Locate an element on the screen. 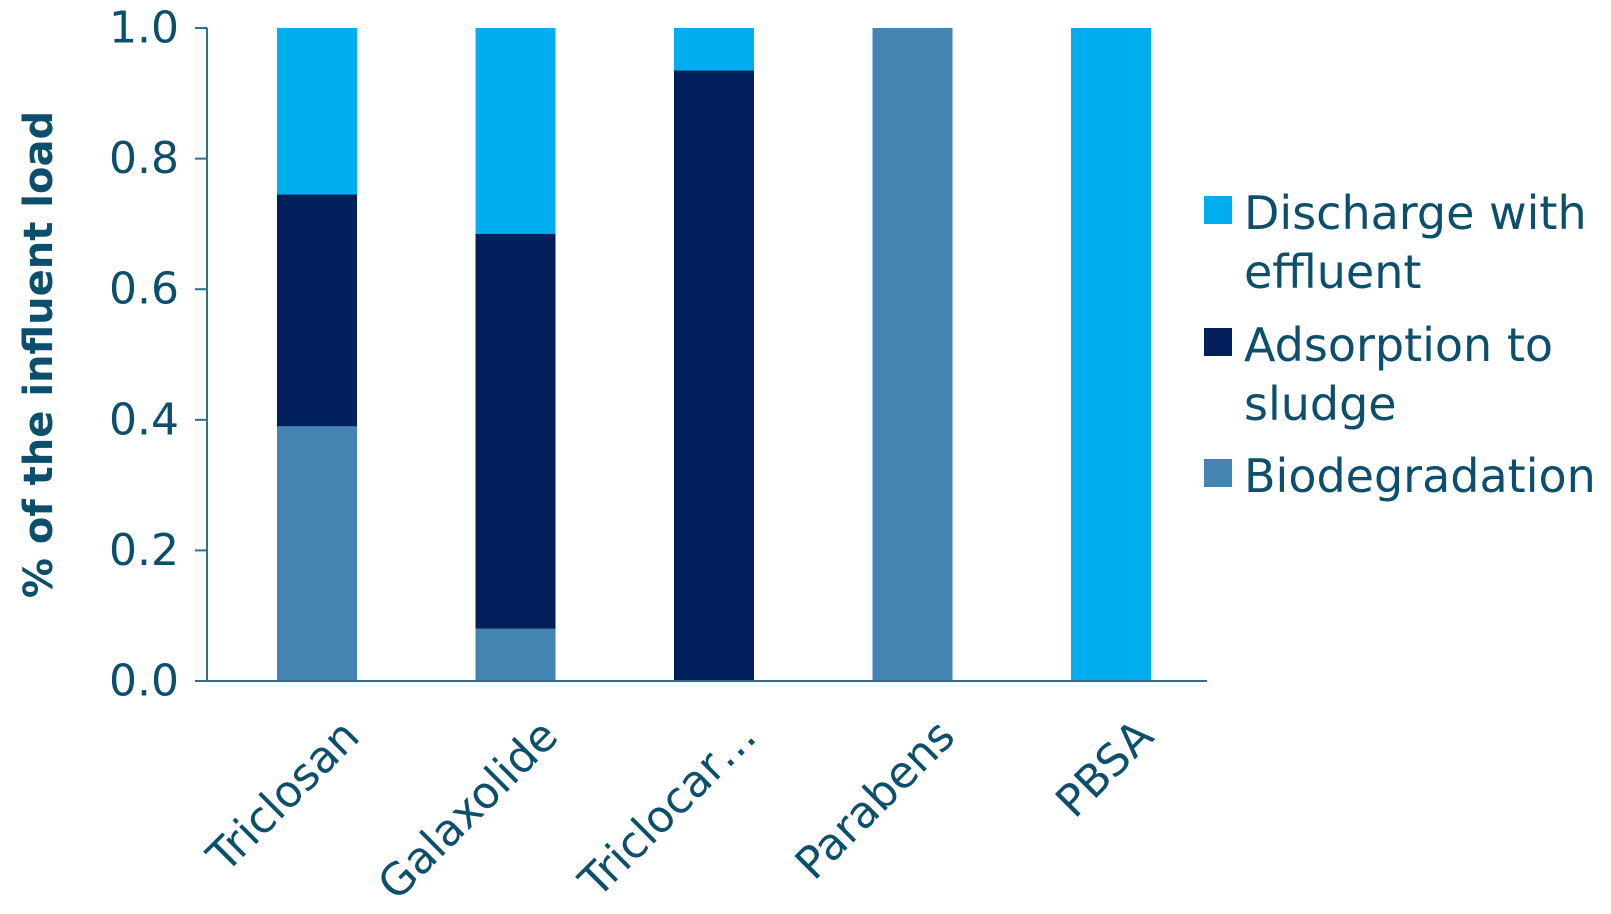  y-tick-label: 0.6 is located at coordinates (144, 289).